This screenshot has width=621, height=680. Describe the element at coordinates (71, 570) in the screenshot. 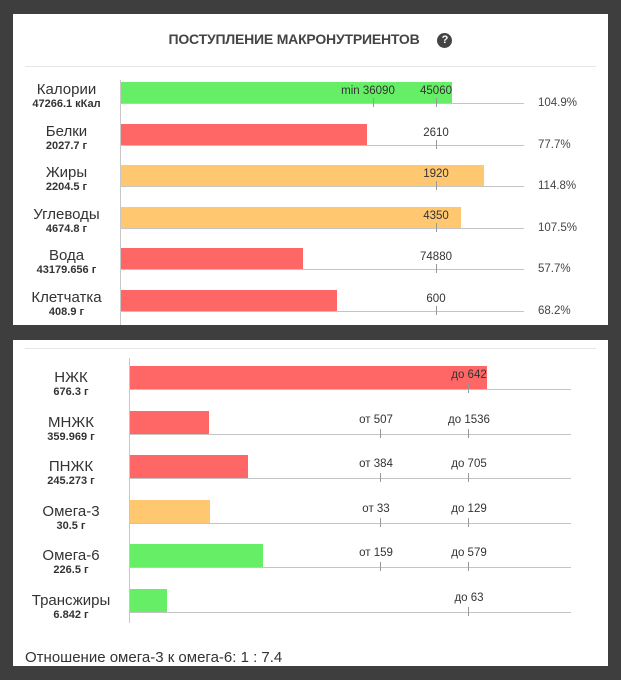

I see `fat-value: 226.5 г` at that location.